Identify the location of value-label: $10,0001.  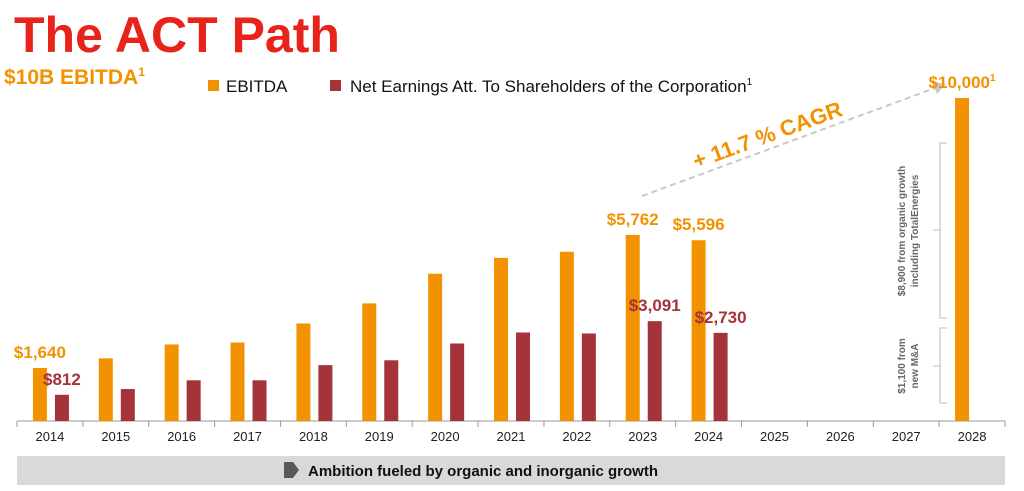
(962, 82).